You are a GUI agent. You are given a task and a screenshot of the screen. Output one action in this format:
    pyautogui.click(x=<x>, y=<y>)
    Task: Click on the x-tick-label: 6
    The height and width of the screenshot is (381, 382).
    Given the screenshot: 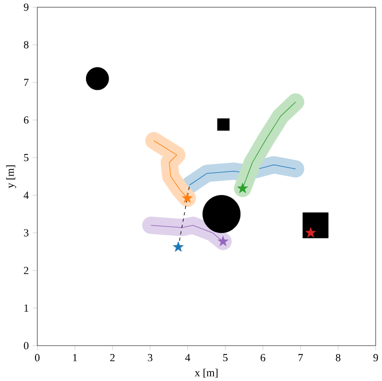 What is the action you would take?
    pyautogui.click(x=263, y=358)
    